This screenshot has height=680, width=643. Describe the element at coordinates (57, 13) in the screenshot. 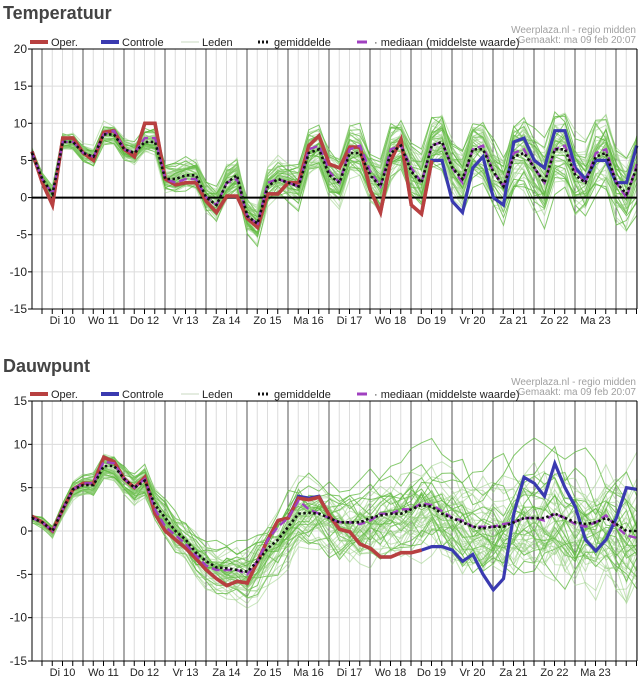

I see `temperature-title: Temperatuur` at that location.